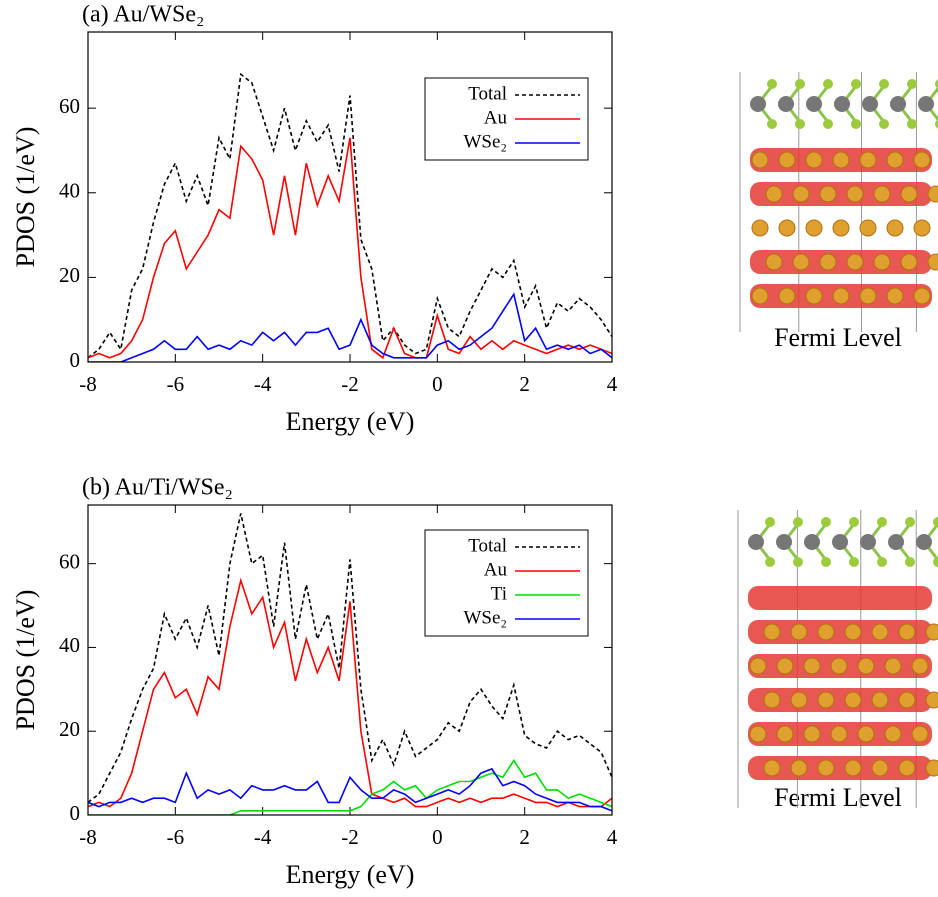 This screenshot has height=897, width=938. What do you see at coordinates (25, 197) in the screenshot?
I see `y-axis-label: PDOS (1/eV)` at bounding box center [25, 197].